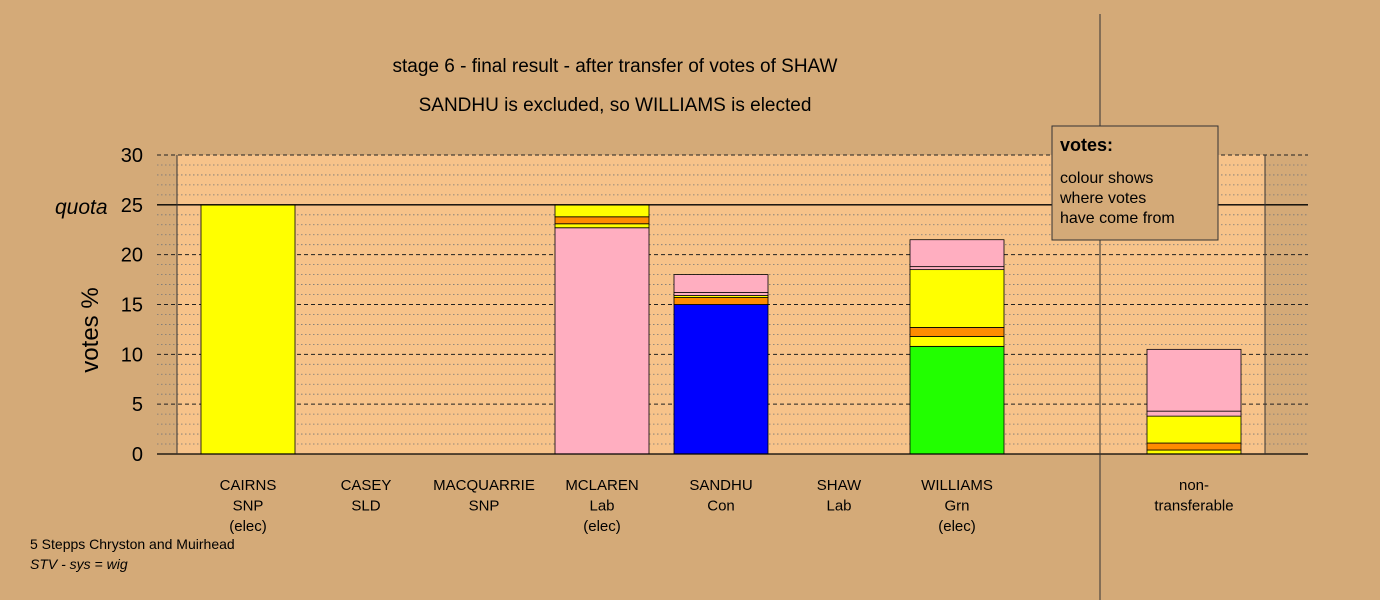 This screenshot has width=1380, height=600. What do you see at coordinates (132, 206) in the screenshot?
I see `y-tick-label: 25` at bounding box center [132, 206].